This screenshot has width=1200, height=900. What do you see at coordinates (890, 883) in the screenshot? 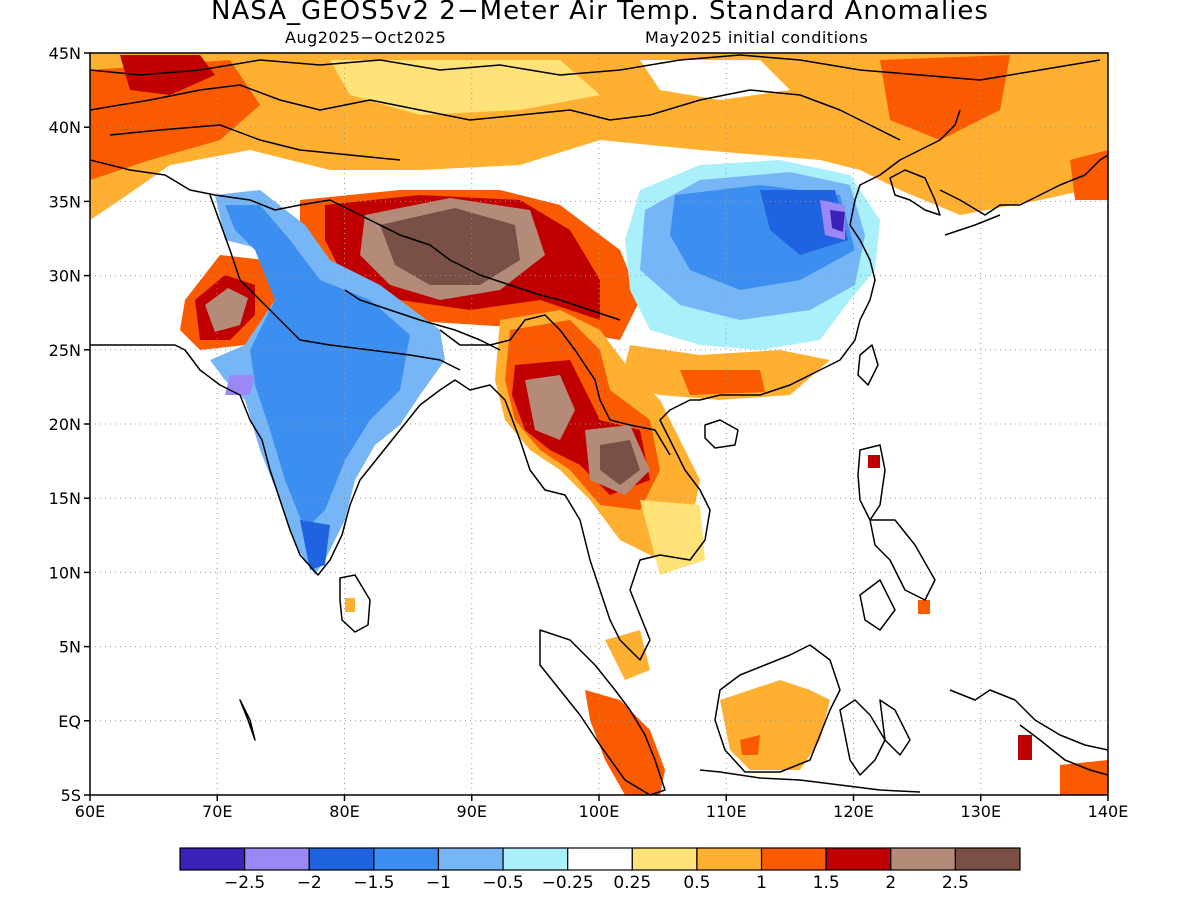
I see `colorbar-label: 2` at bounding box center [890, 883].